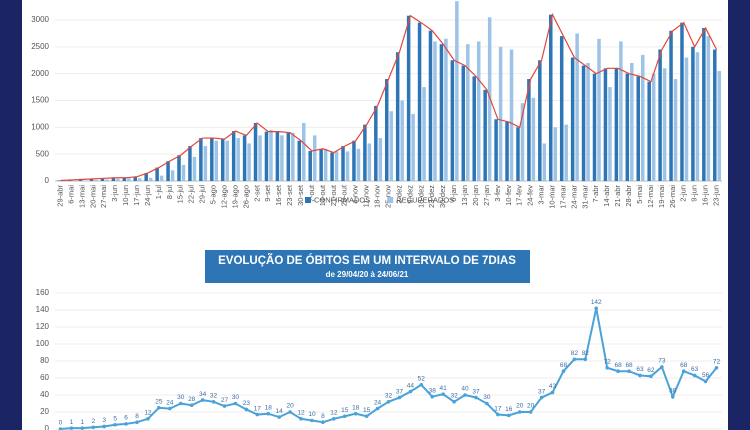 The height and width of the screenshot is (430, 750). What do you see at coordinates (323, 416) in the screenshot?
I see `data-label: 8` at bounding box center [323, 416].